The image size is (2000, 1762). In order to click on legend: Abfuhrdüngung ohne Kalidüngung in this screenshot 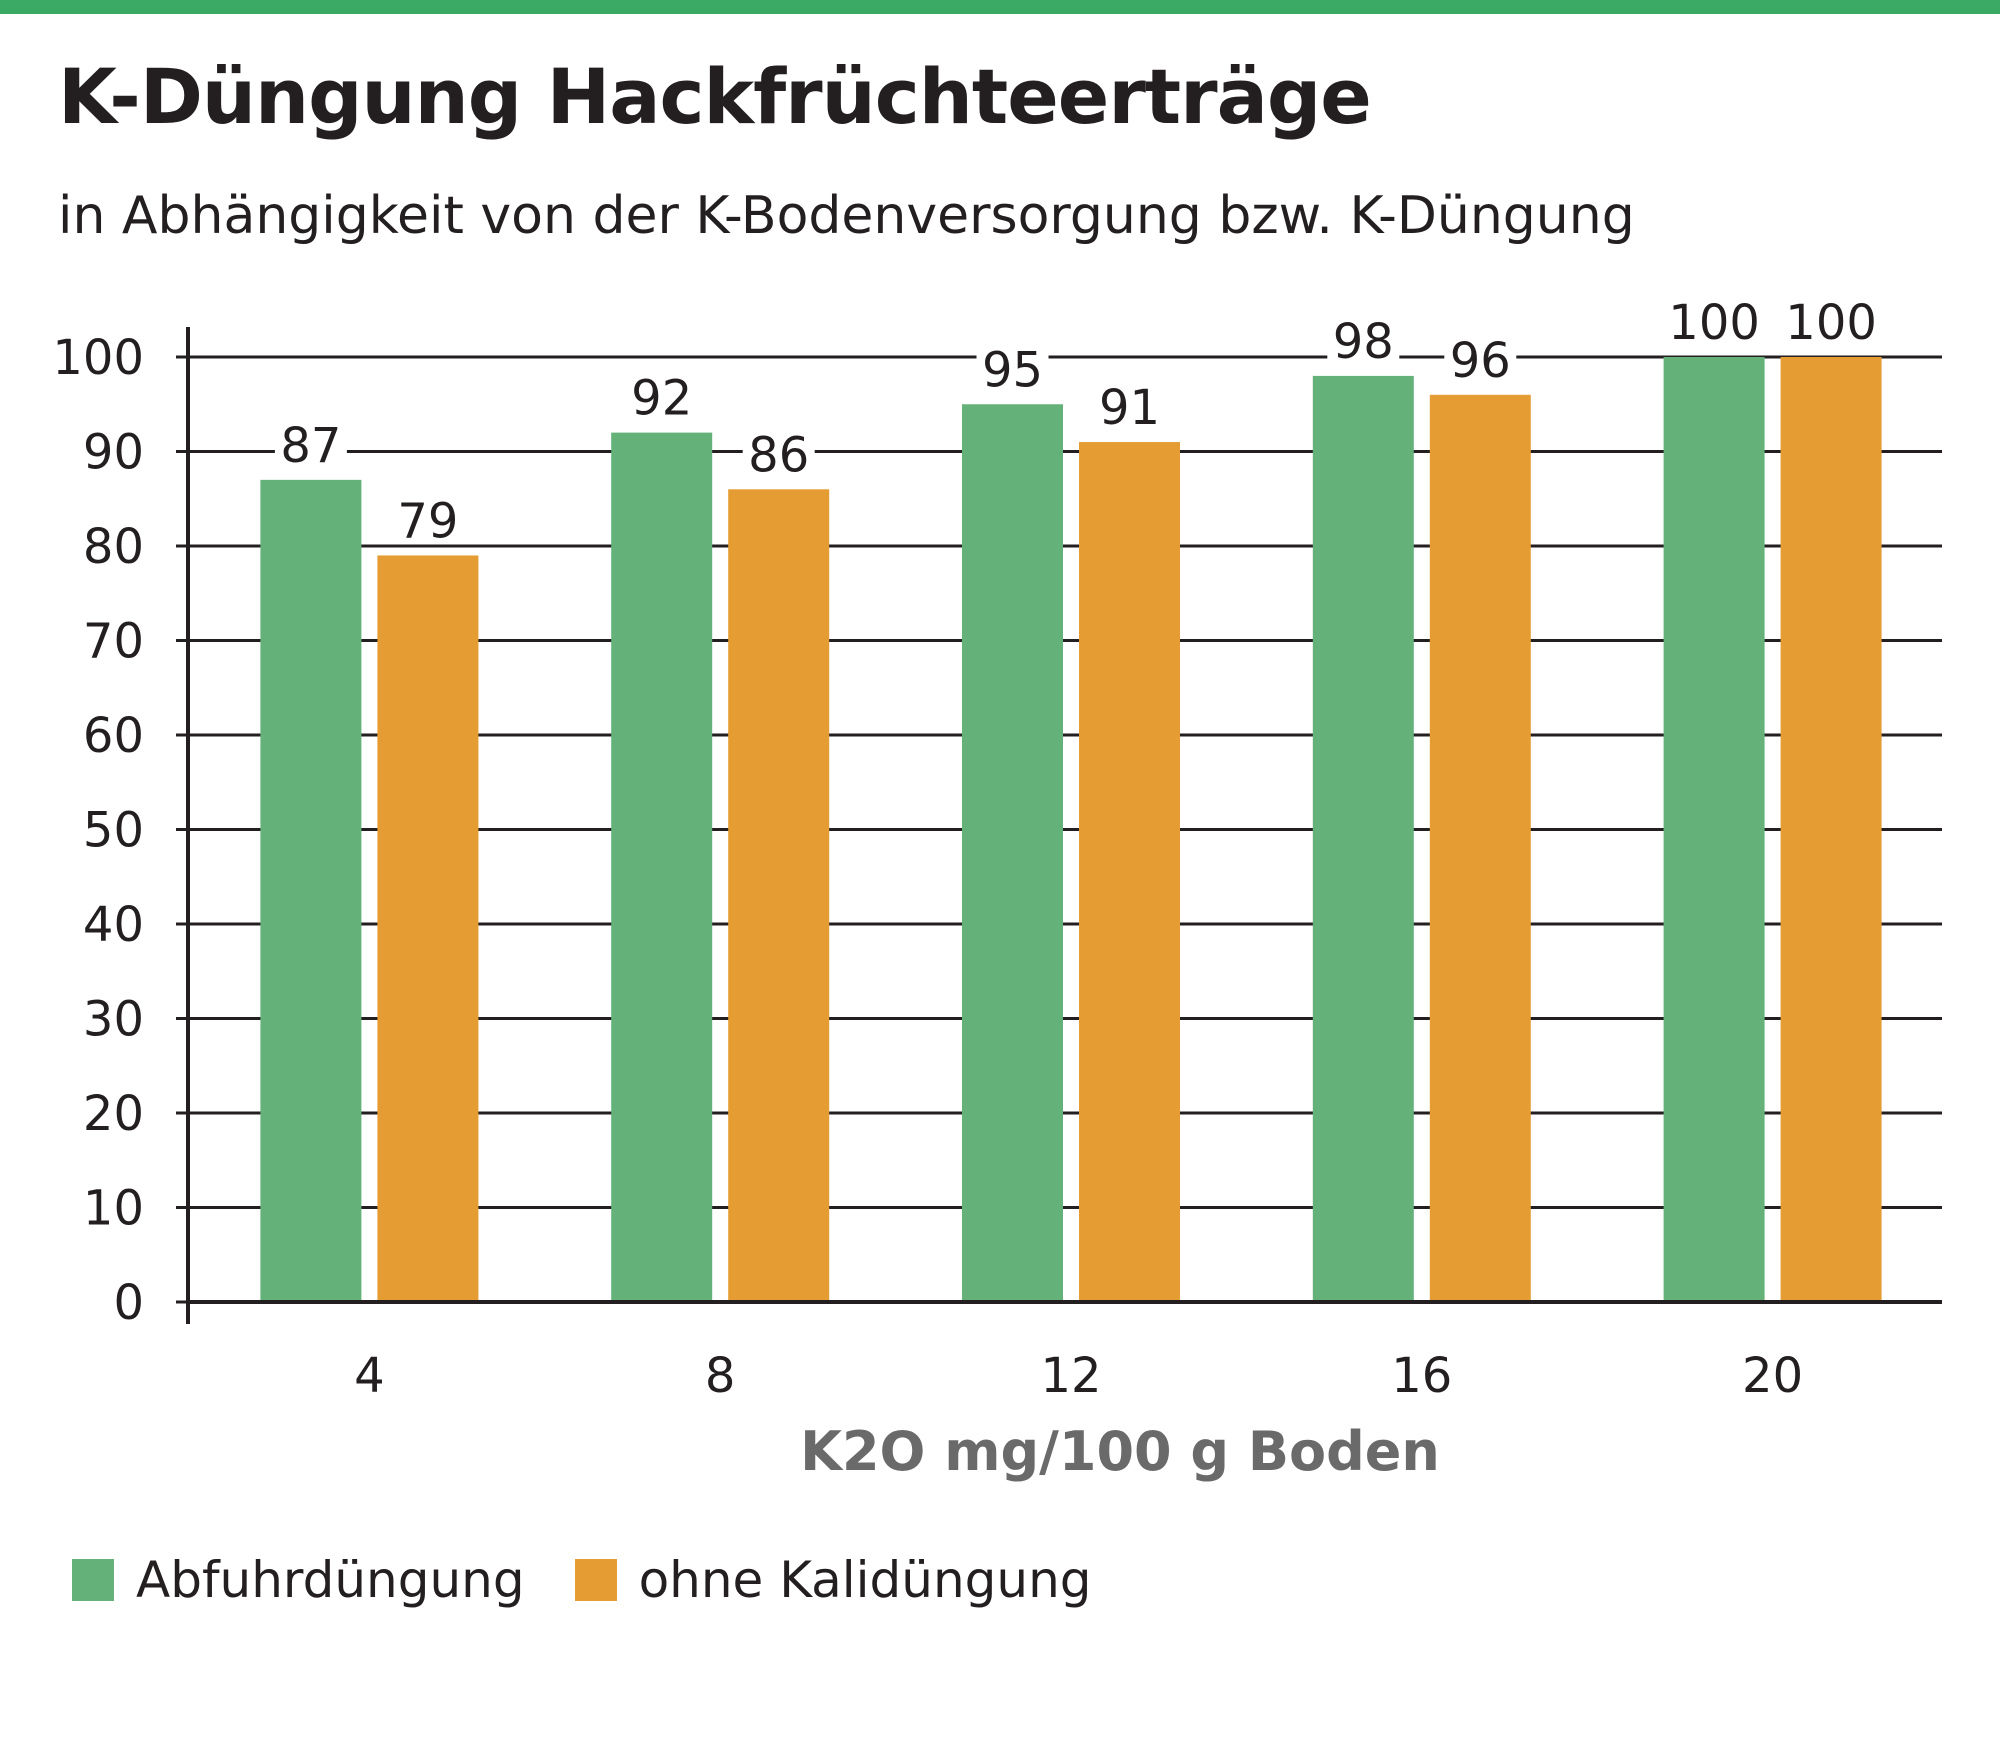, I will do `click(607, 1580)`.